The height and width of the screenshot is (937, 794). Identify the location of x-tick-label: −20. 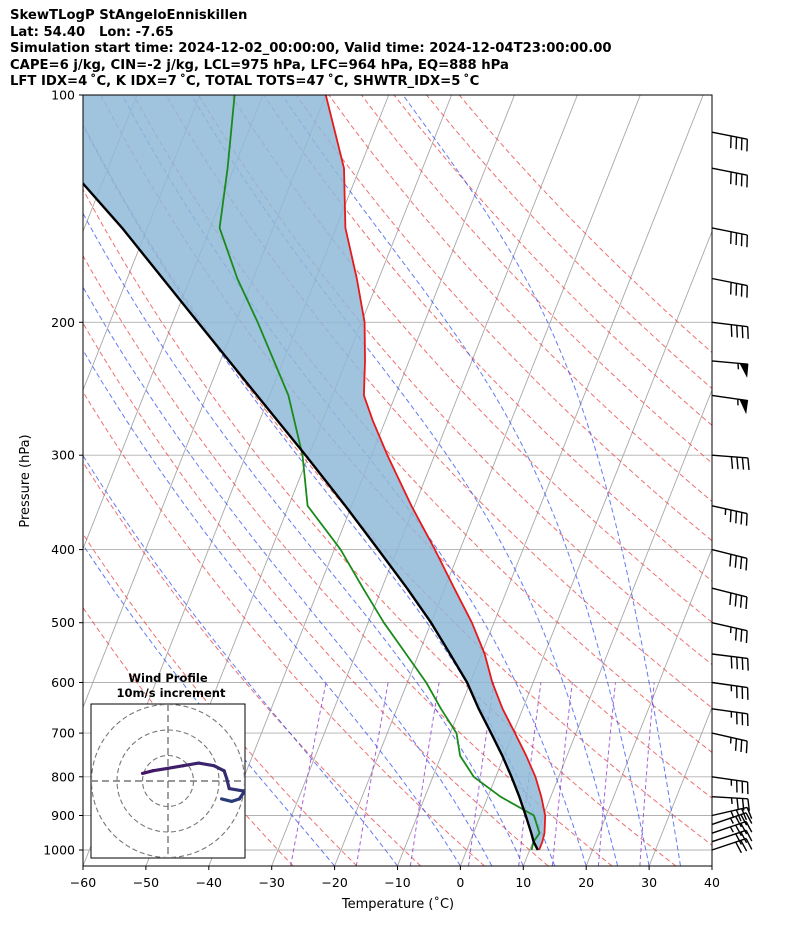
(334, 882).